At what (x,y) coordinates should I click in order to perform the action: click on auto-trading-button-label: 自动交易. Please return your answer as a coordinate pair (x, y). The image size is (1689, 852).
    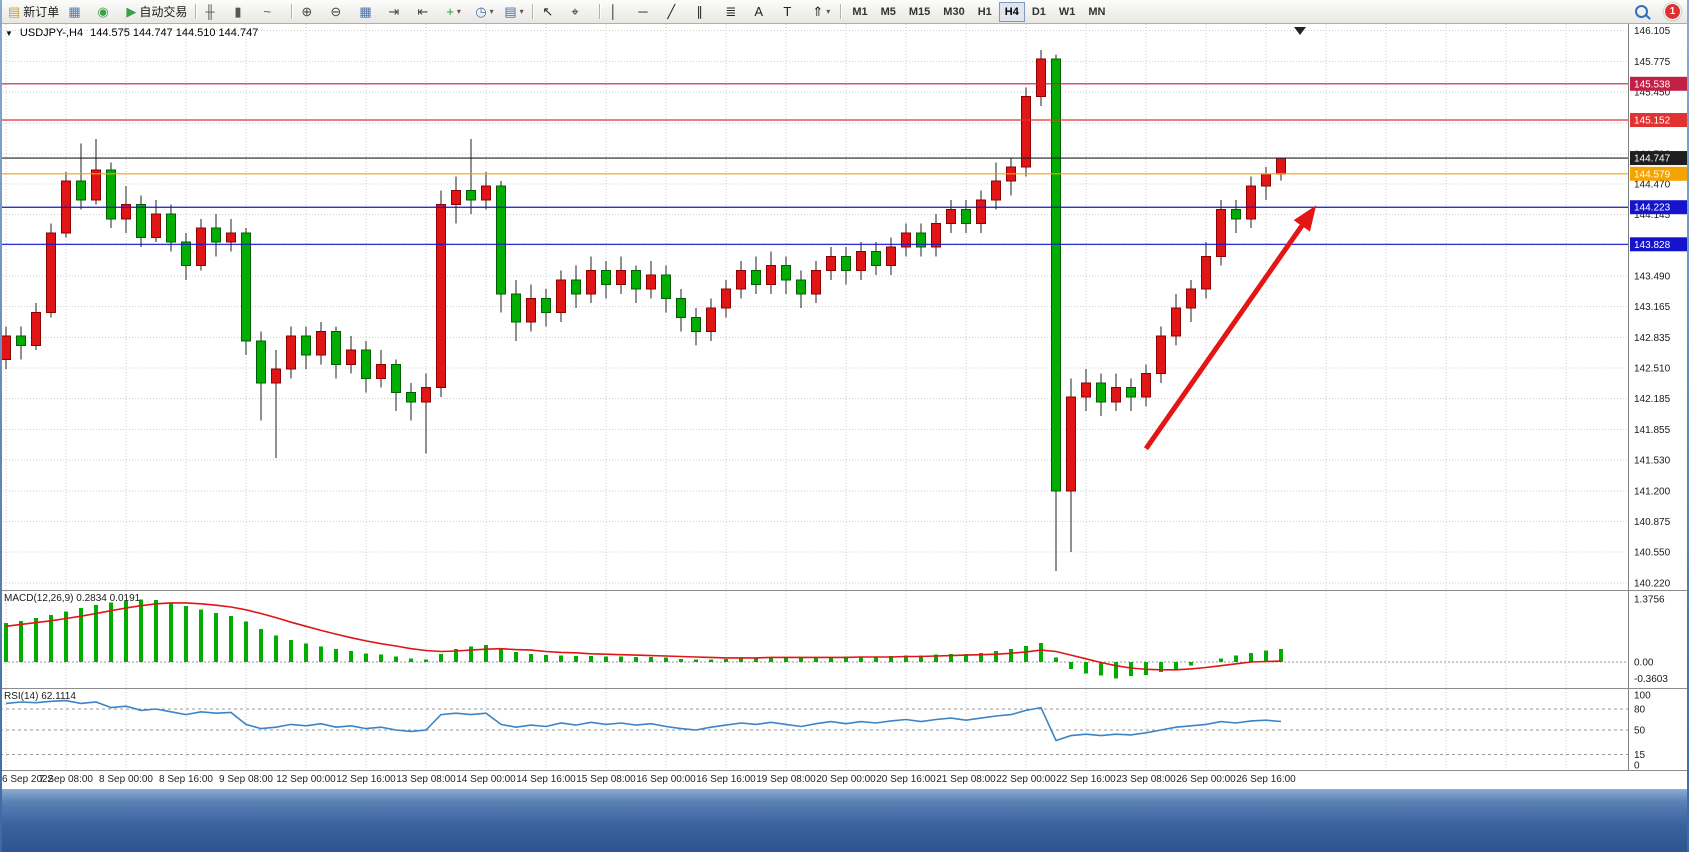
    Looking at the image, I should click on (163, 12).